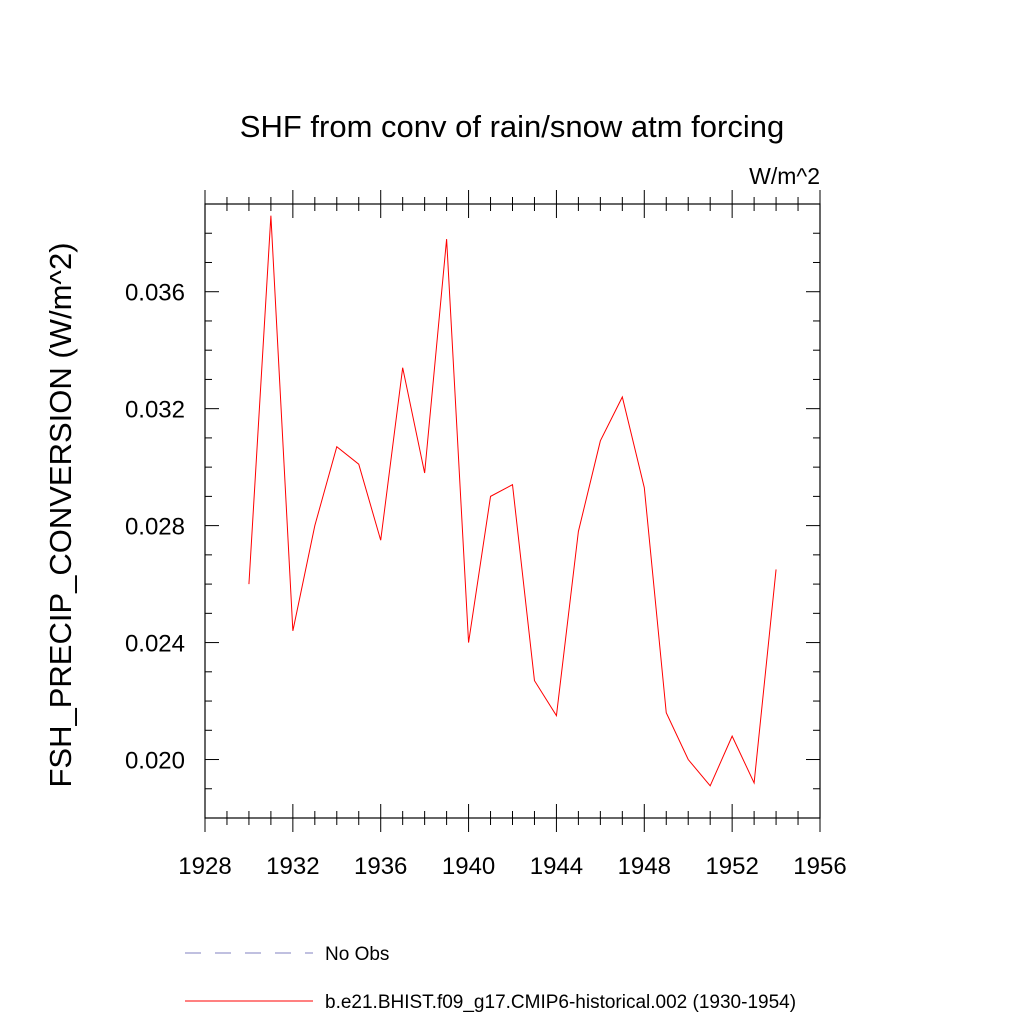 The width and height of the screenshot is (1024, 1024). I want to click on x-tick-label: 1928, so click(204, 866).